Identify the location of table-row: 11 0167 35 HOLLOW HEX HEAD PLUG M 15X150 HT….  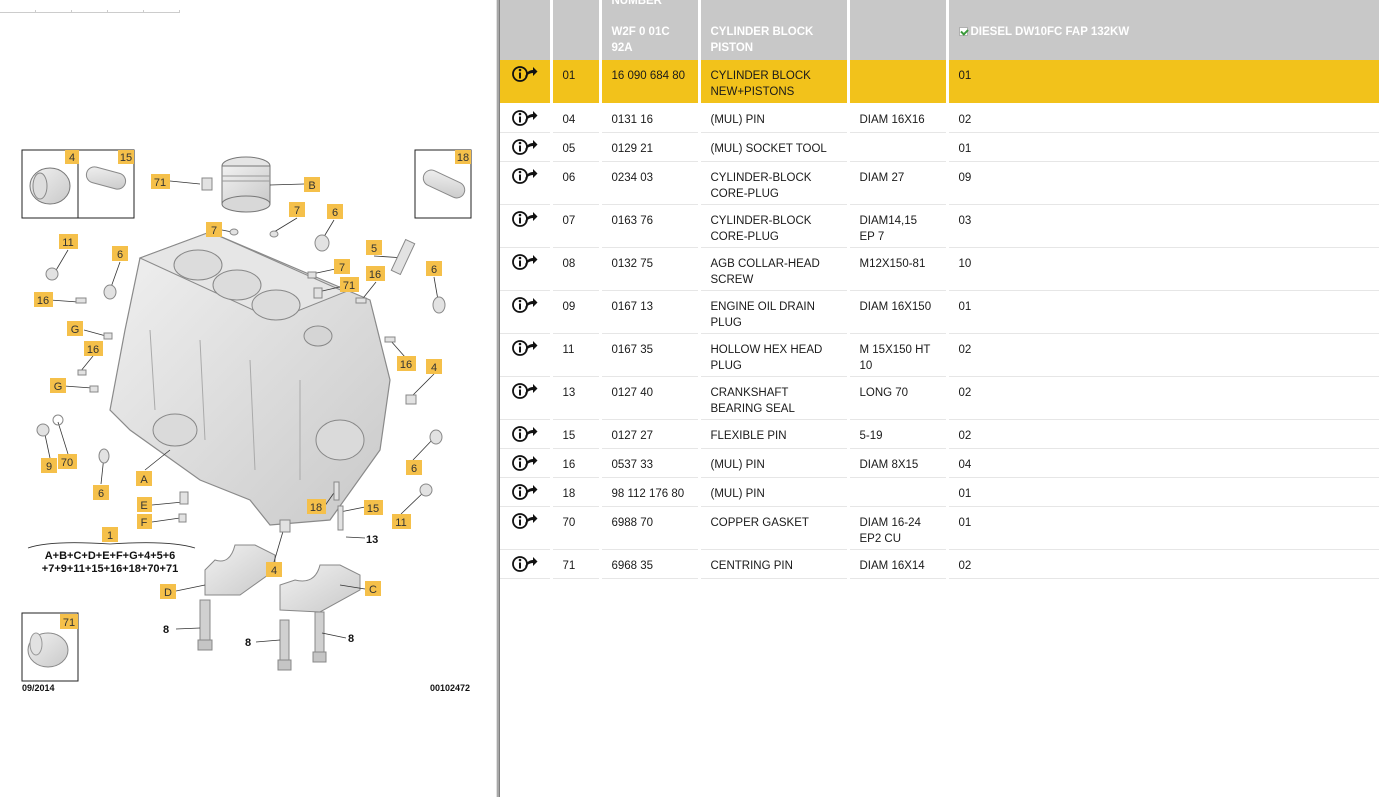
(940, 355).